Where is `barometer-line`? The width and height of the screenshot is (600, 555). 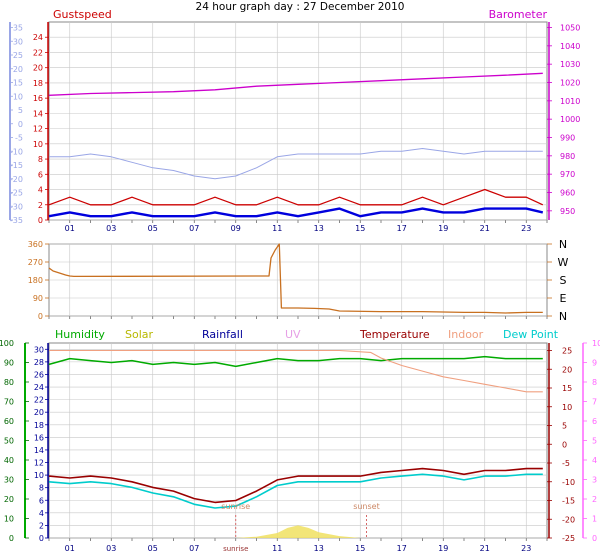 barometer-line is located at coordinates (295, 84).